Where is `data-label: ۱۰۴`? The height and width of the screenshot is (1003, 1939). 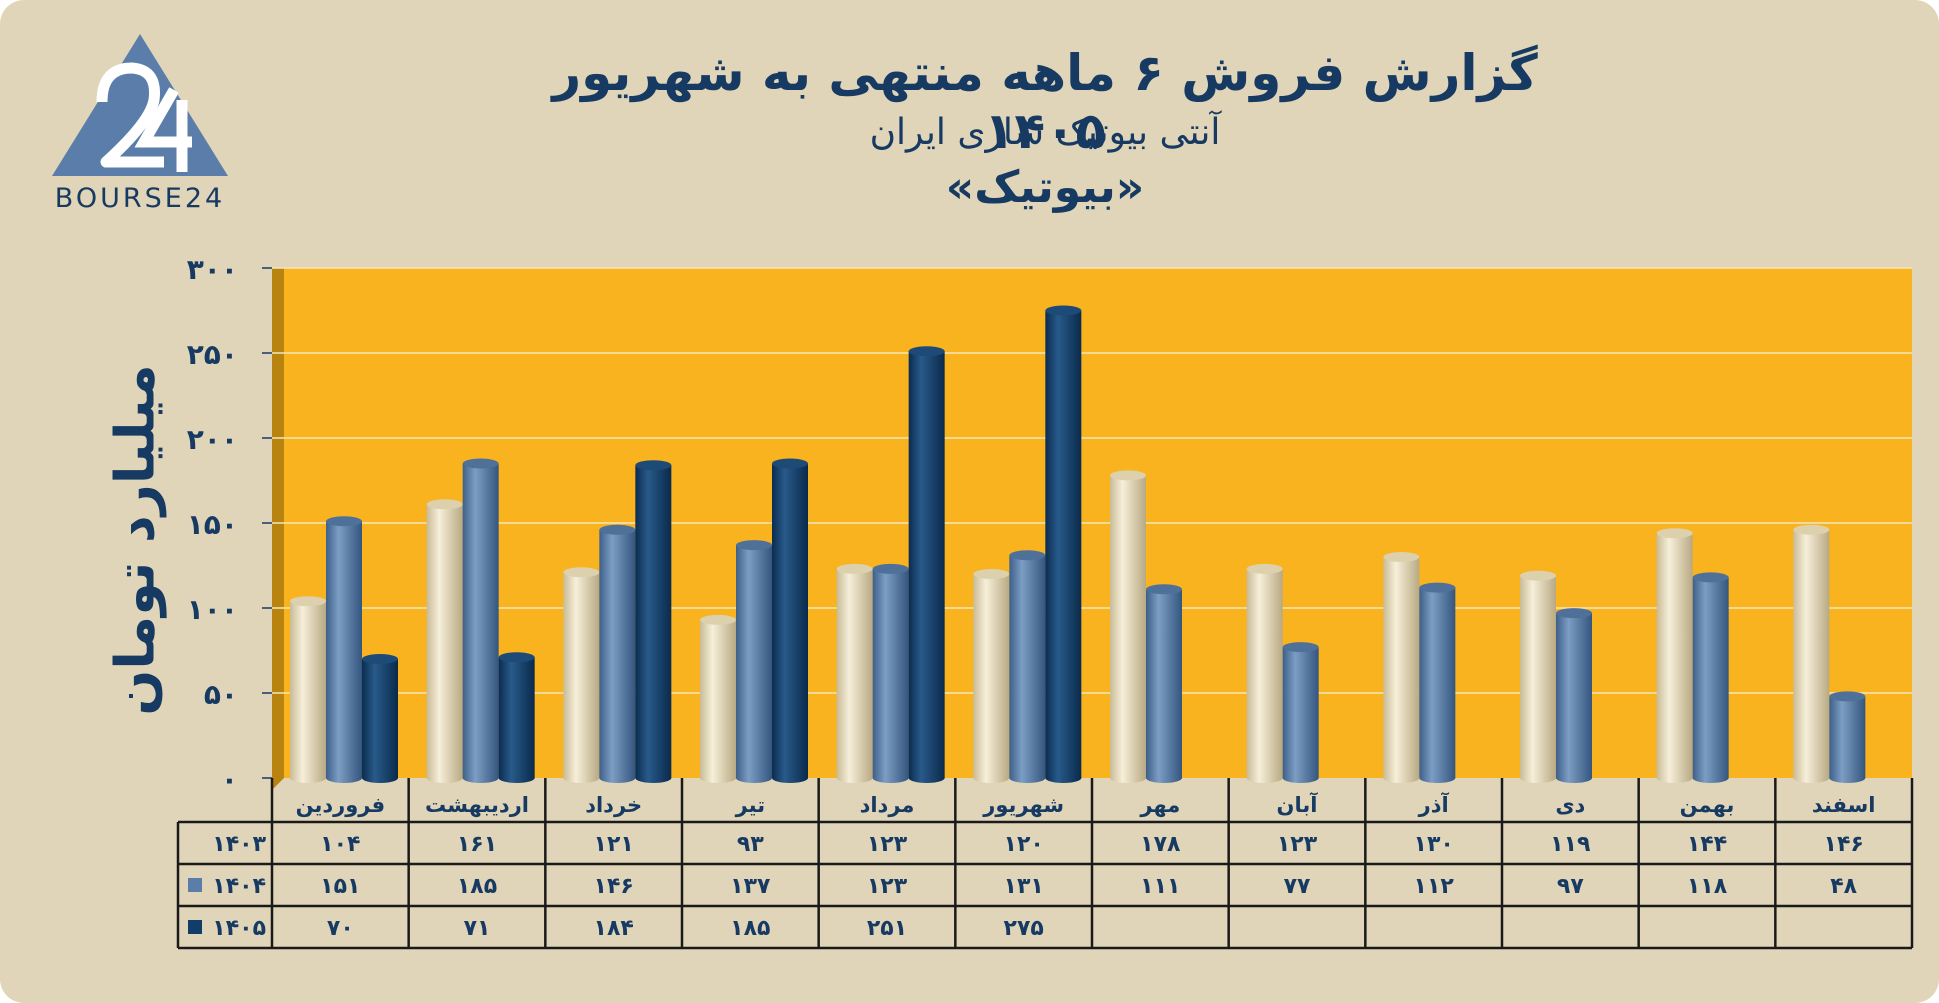 data-label: ۱۰۴ is located at coordinates (340, 844).